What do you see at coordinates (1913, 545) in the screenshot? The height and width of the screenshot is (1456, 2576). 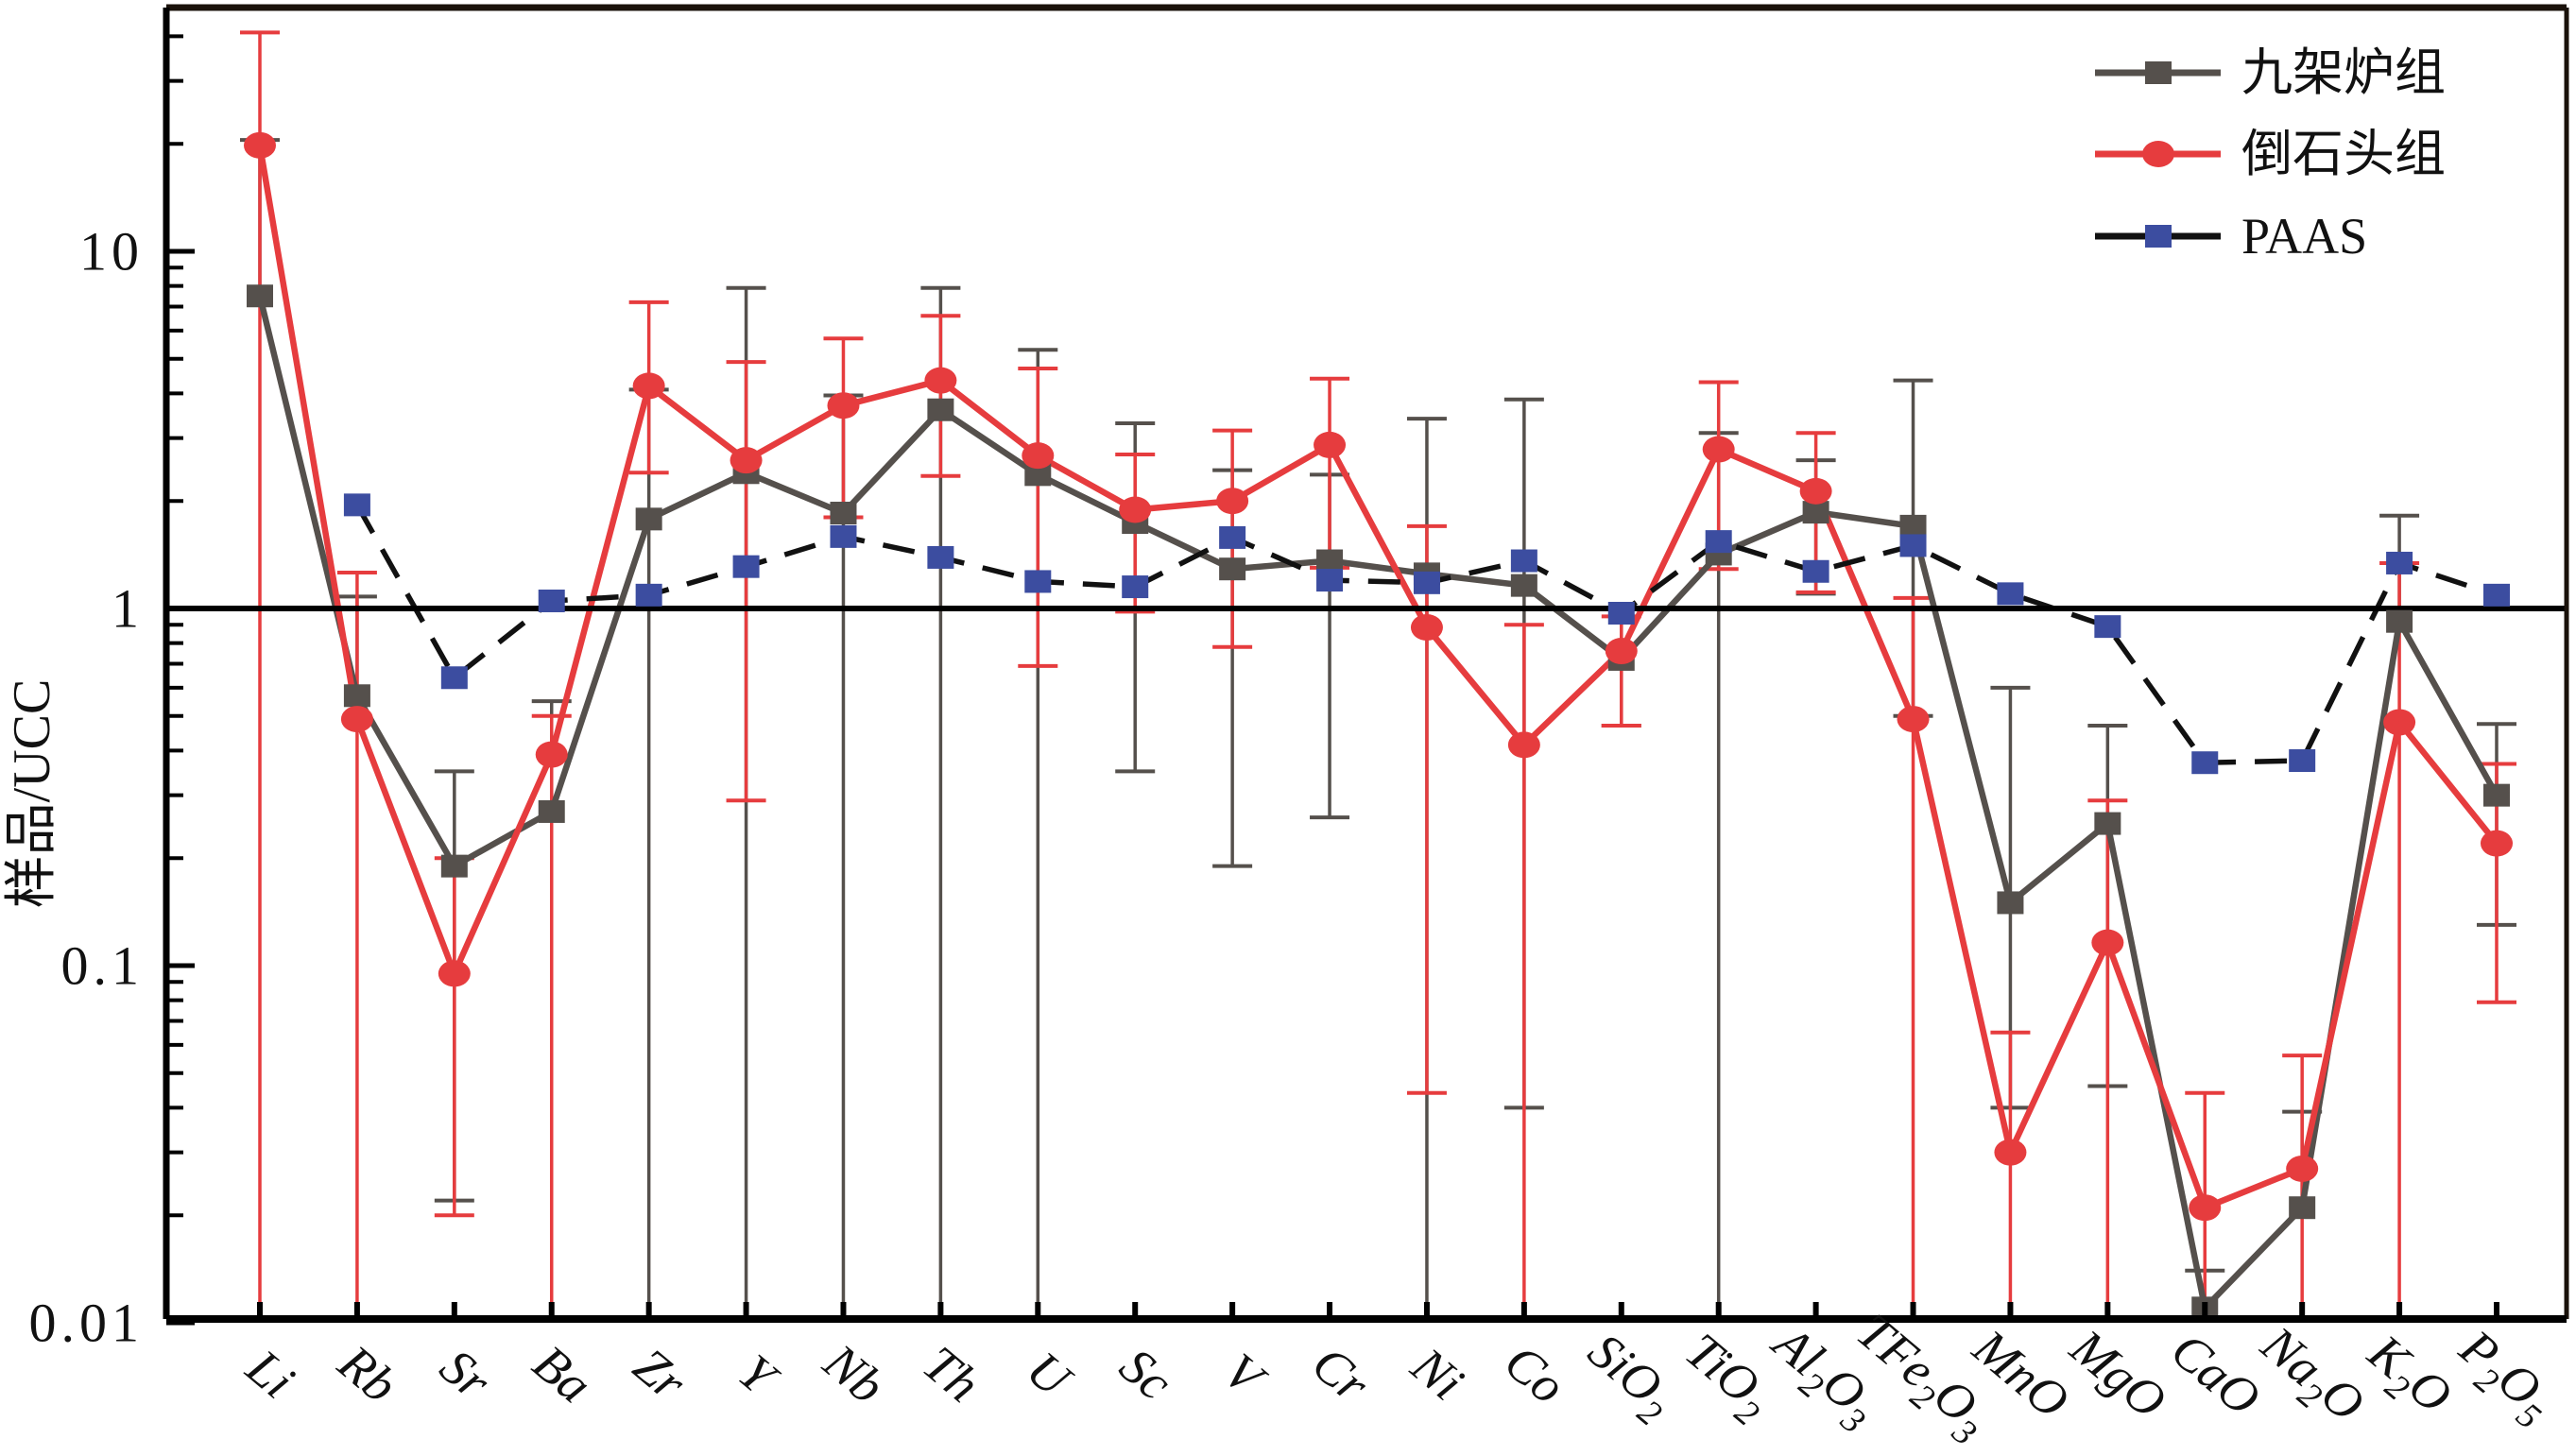 I see `data-point-PAAS-TFe2O3` at bounding box center [1913, 545].